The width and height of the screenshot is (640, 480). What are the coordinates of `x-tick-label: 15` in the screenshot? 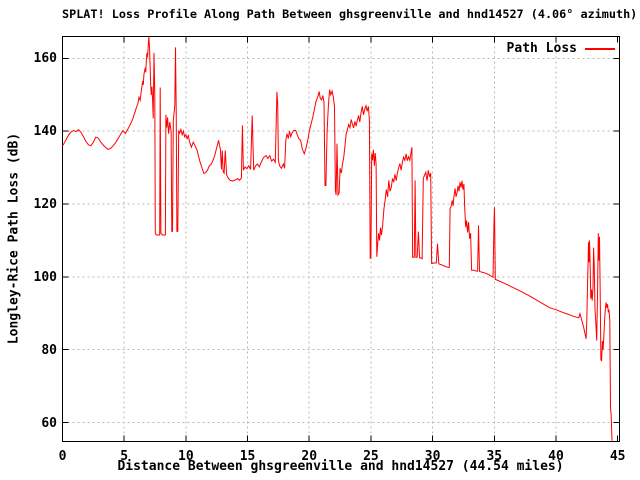 It's located at (247, 456).